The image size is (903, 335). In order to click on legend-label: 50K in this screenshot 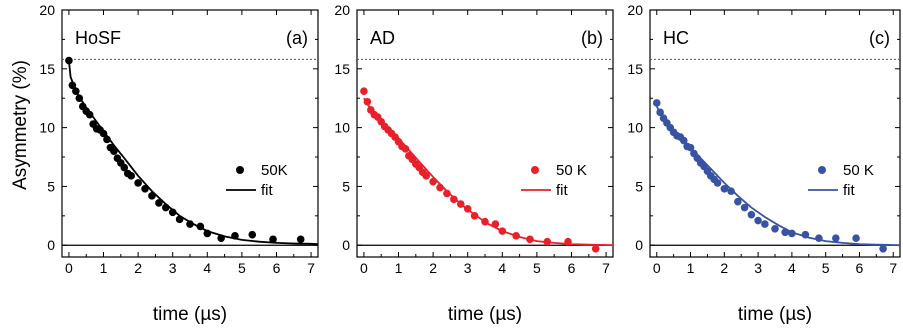, I will do `click(274, 170)`.